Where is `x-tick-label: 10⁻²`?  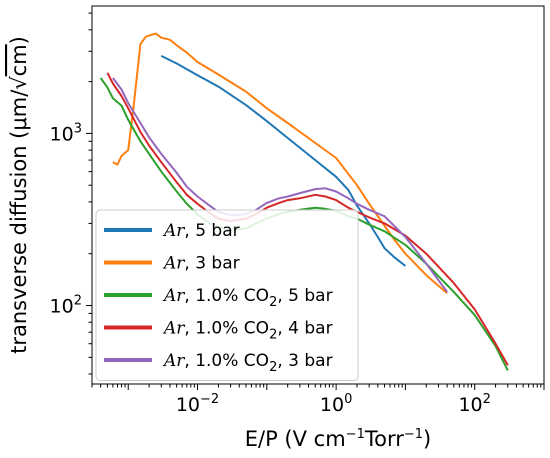
x-tick-label: 10⁻² is located at coordinates (197, 404).